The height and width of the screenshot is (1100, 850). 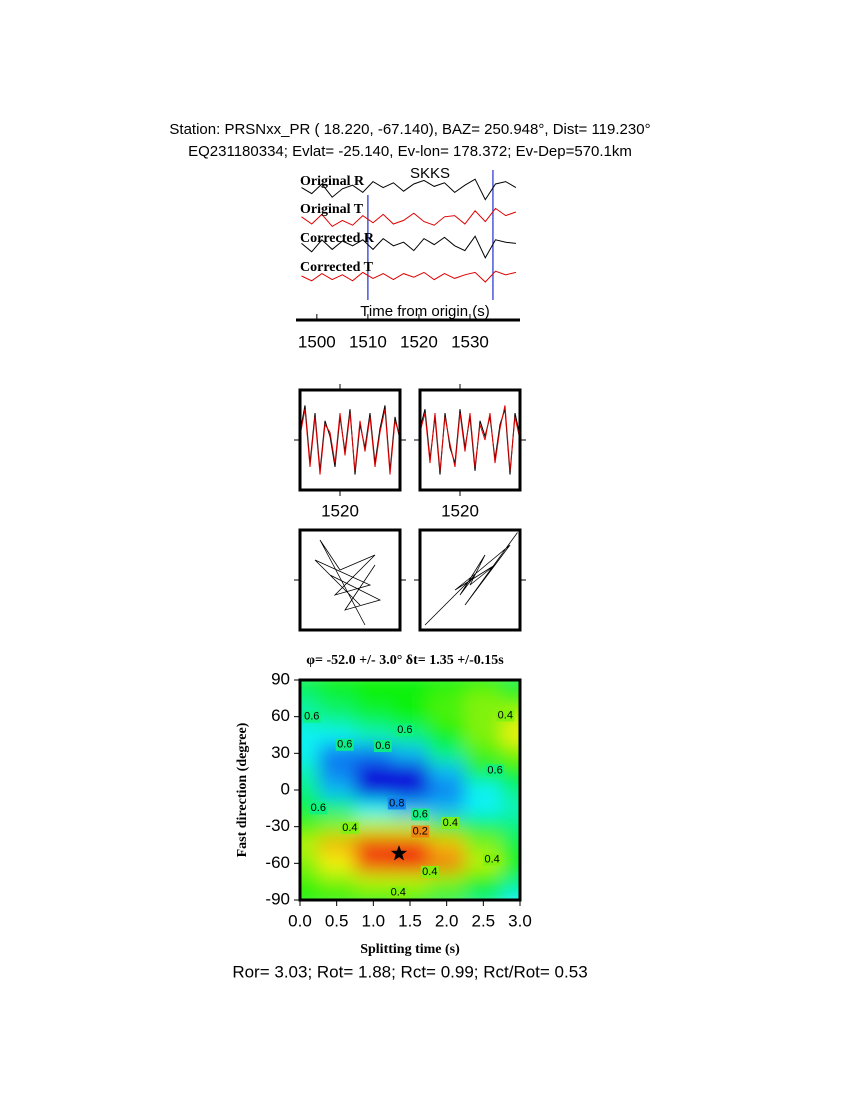 What do you see at coordinates (337, 238) in the screenshot?
I see `trace-label: Corrected R` at bounding box center [337, 238].